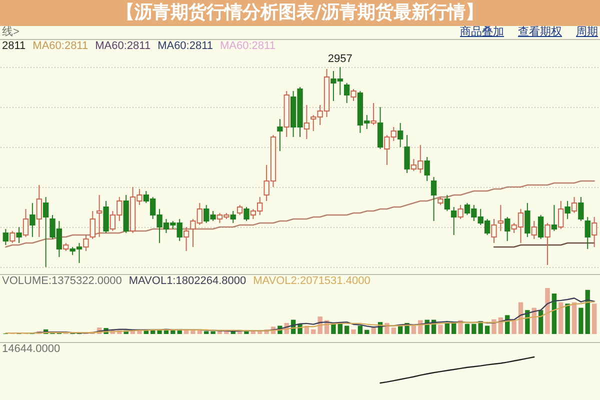 The image size is (600, 400). What do you see at coordinates (187, 281) in the screenshot?
I see `text: MAVOL1:1802264.8000` at bounding box center [187, 281].